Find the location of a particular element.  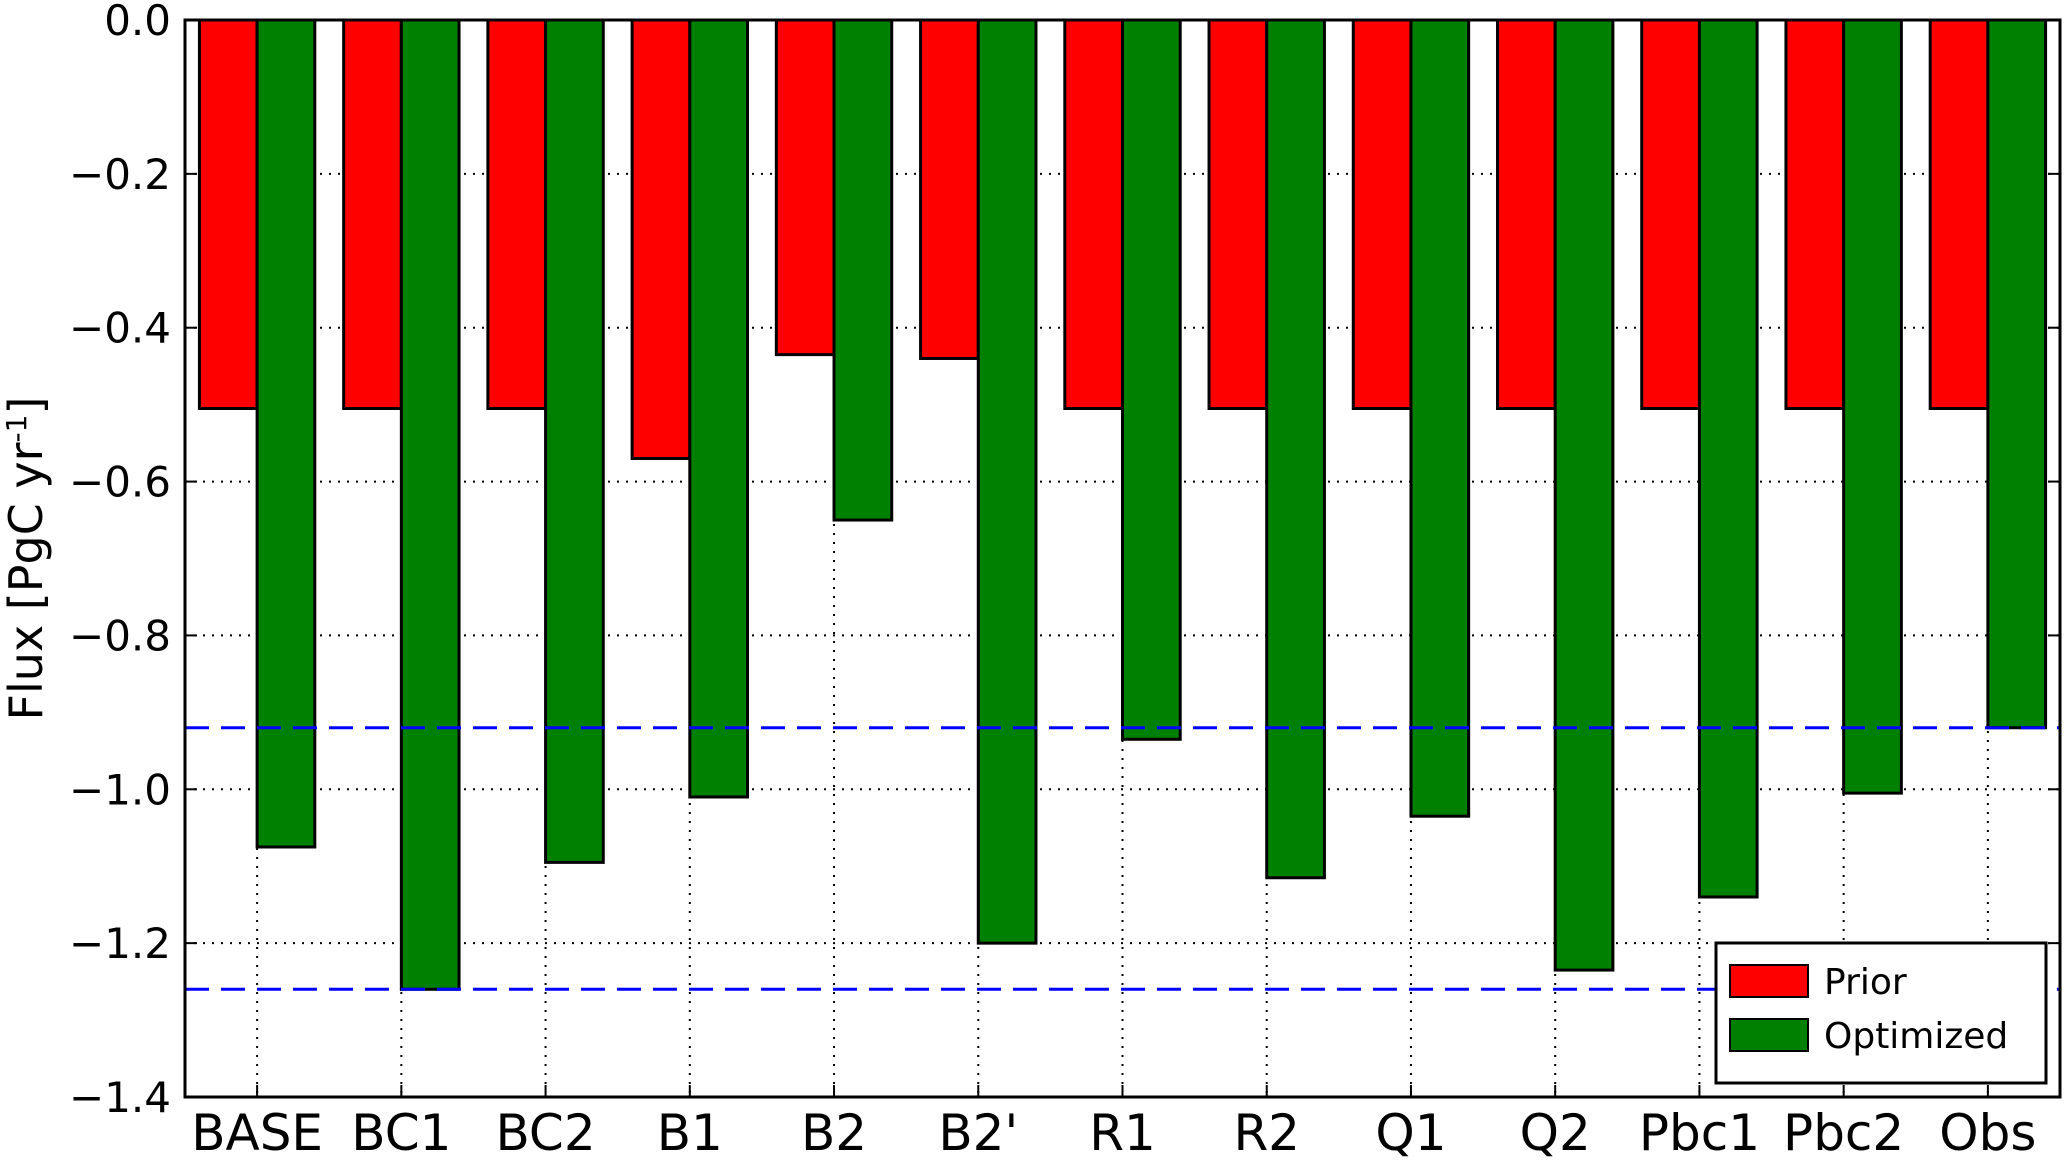

x-tick-label: B1 is located at coordinates (690, 1132).